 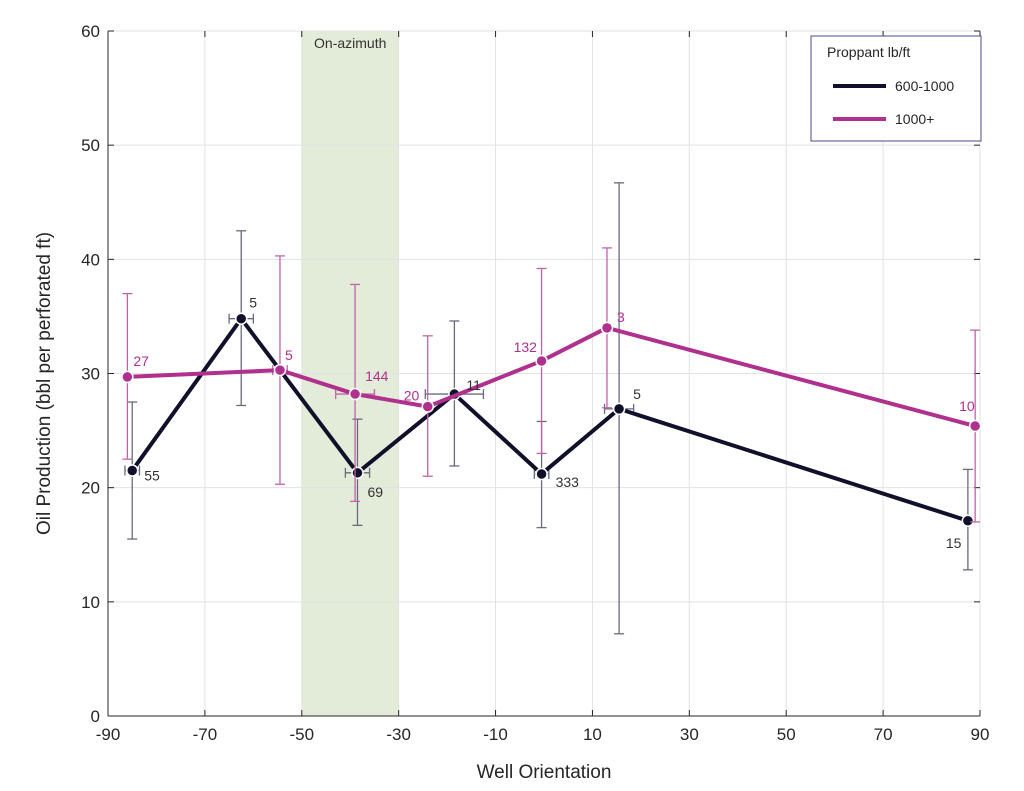 I want to click on data-label: 55, so click(x=152, y=476).